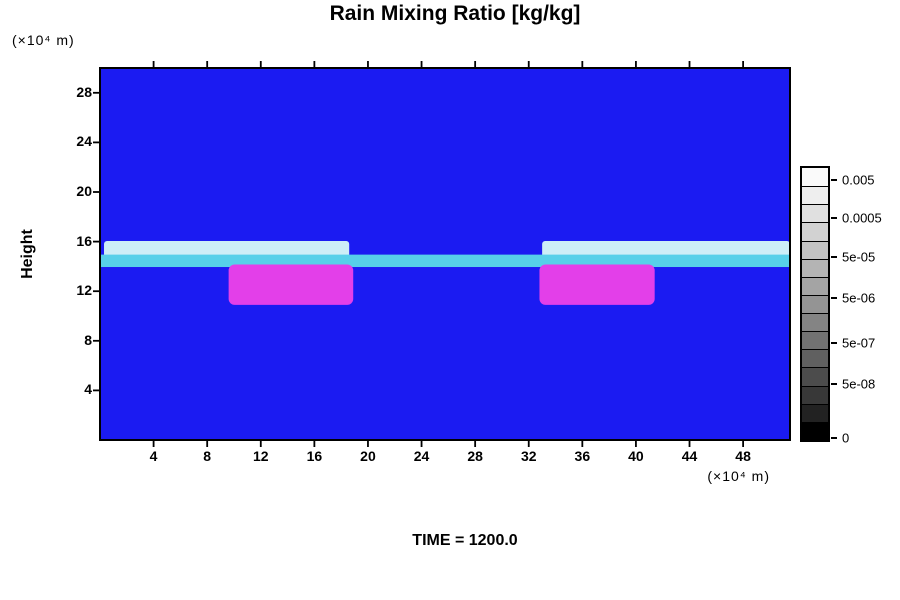 This screenshot has width=900, height=600. I want to click on colorbar, so click(815, 304).